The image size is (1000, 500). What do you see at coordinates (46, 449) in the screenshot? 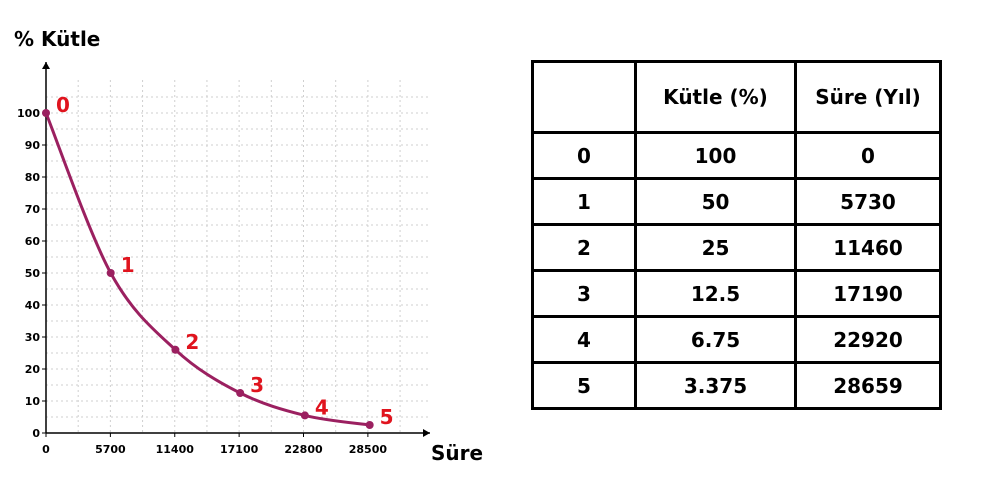
I see `x-tick-label: 0` at bounding box center [46, 449].